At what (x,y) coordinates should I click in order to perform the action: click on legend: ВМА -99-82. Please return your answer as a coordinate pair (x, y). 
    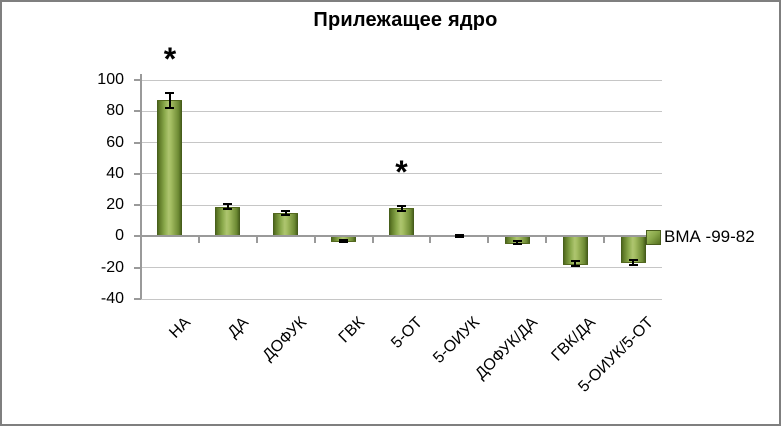
    Looking at the image, I should click on (700, 237).